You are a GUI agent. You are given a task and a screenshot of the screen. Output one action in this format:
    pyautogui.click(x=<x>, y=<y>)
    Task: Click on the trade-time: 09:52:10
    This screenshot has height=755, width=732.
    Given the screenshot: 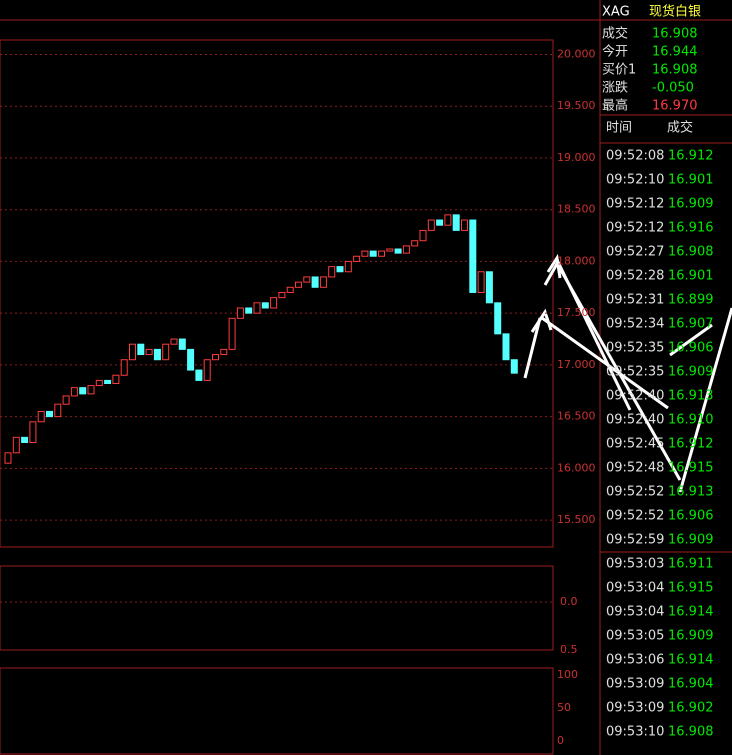 What is the action you would take?
    pyautogui.click(x=635, y=180)
    